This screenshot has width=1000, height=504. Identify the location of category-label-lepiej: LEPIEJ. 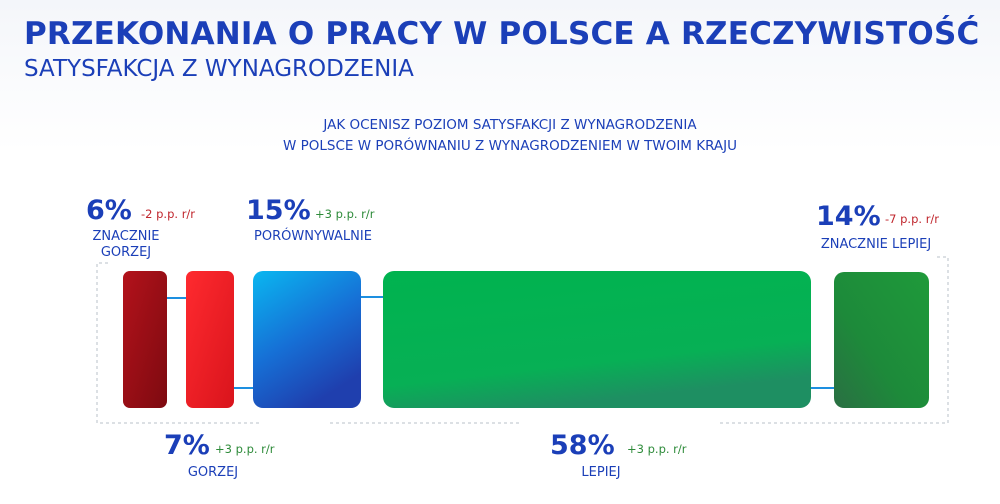
(600, 472).